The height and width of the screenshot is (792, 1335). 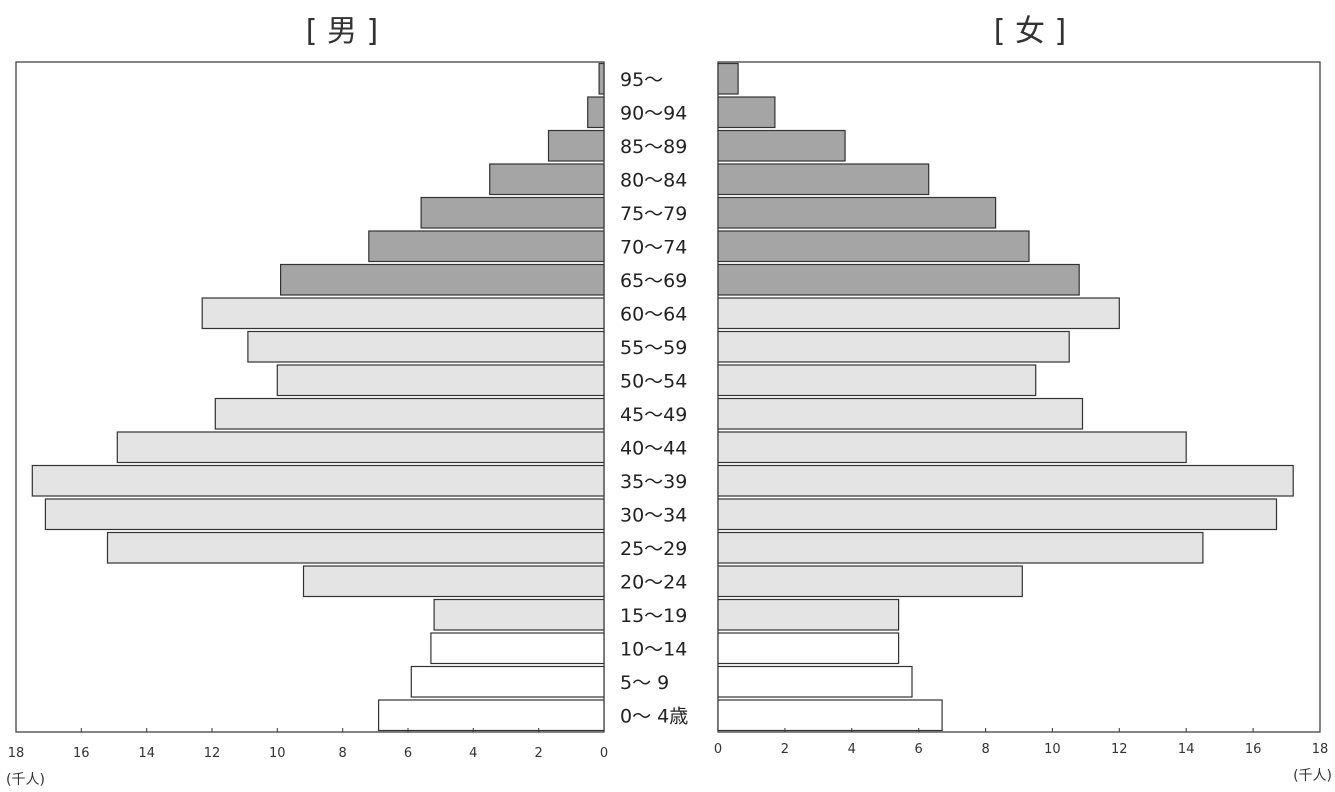 I want to click on age-label-12: 60～64, so click(x=653, y=314).